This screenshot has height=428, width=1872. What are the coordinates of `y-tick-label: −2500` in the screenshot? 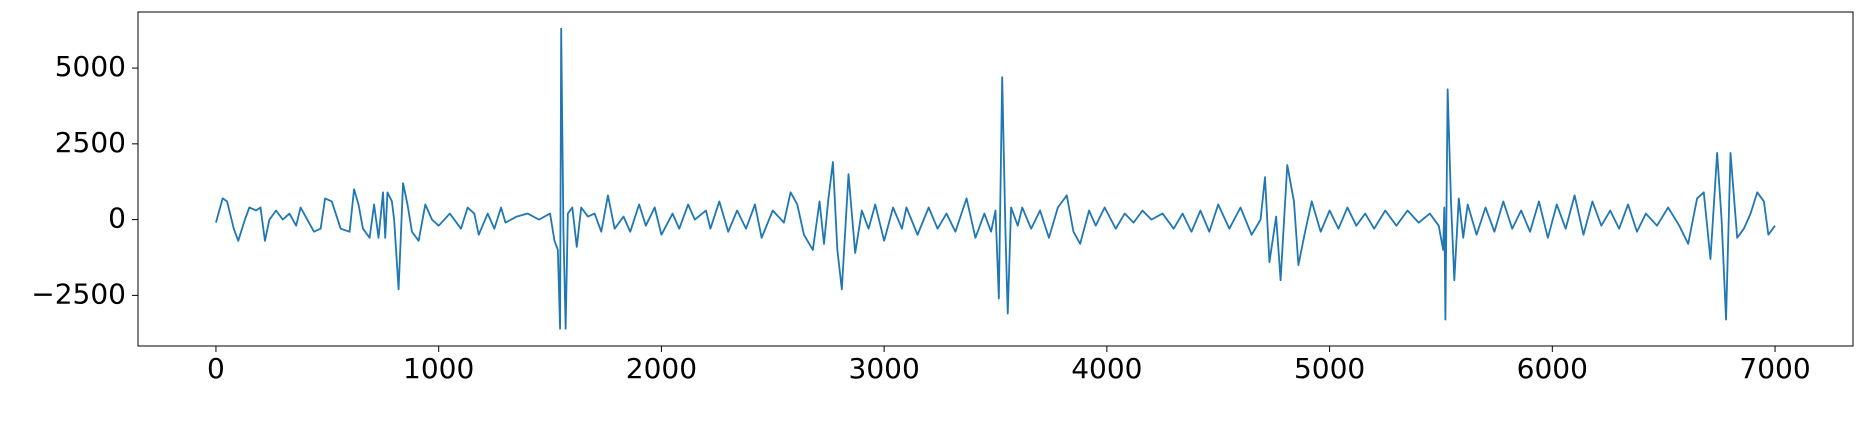 It's located at (78, 293).